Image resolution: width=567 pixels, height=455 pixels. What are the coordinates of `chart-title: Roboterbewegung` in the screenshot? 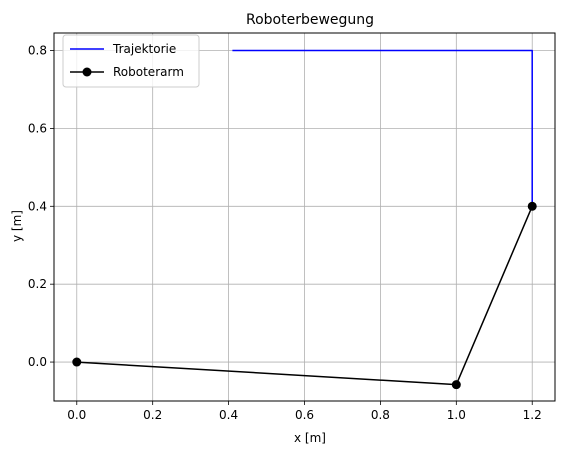 It's located at (310, 20).